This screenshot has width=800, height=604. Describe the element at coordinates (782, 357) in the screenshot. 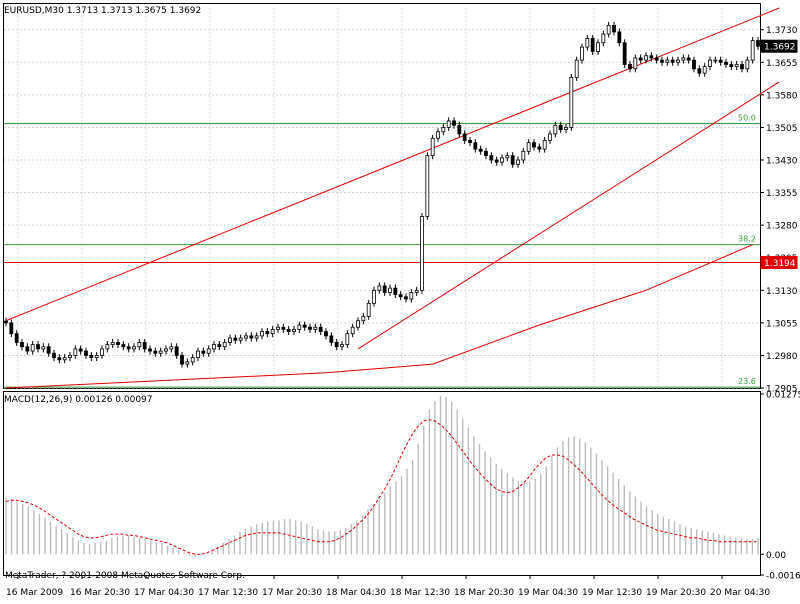

I see `price-tick-label: 1.2980` at that location.